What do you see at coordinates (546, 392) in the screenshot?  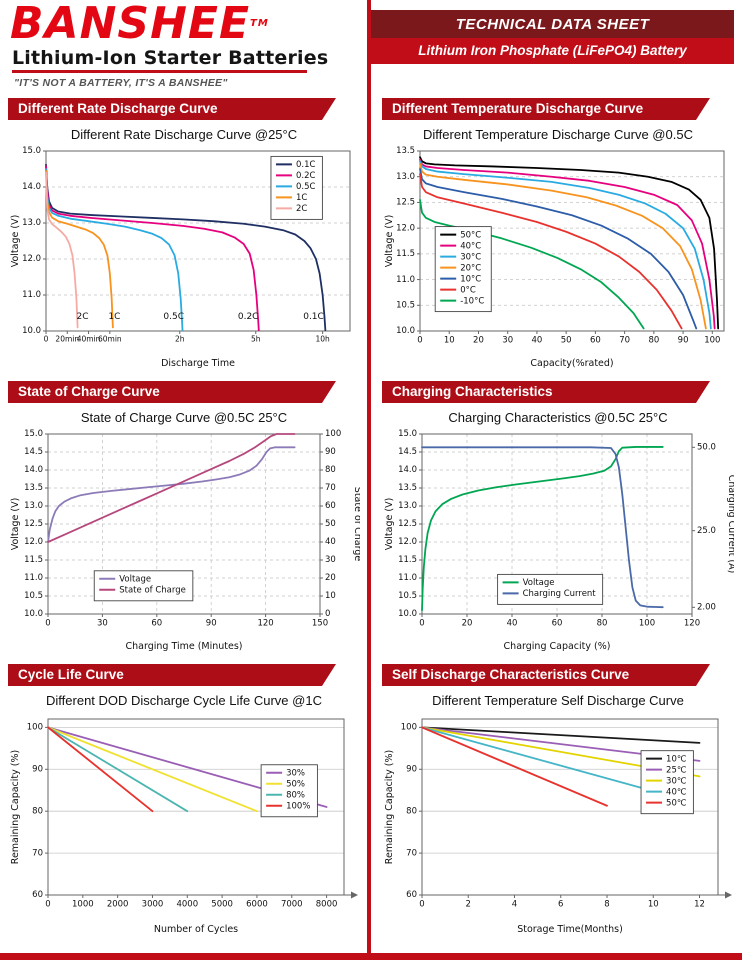 I see `panel-charging-characteristics-title: Charging Characteristics` at bounding box center [546, 392].